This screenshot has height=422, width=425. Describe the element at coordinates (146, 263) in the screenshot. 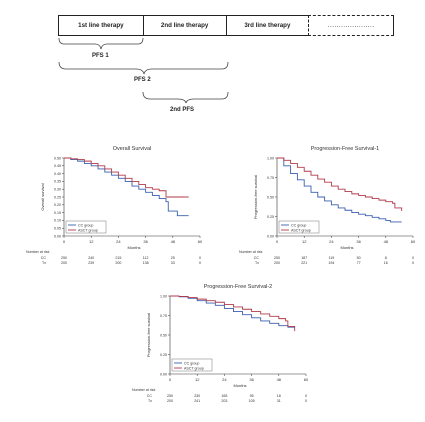

I see `os-risk-value: 138` at that location.